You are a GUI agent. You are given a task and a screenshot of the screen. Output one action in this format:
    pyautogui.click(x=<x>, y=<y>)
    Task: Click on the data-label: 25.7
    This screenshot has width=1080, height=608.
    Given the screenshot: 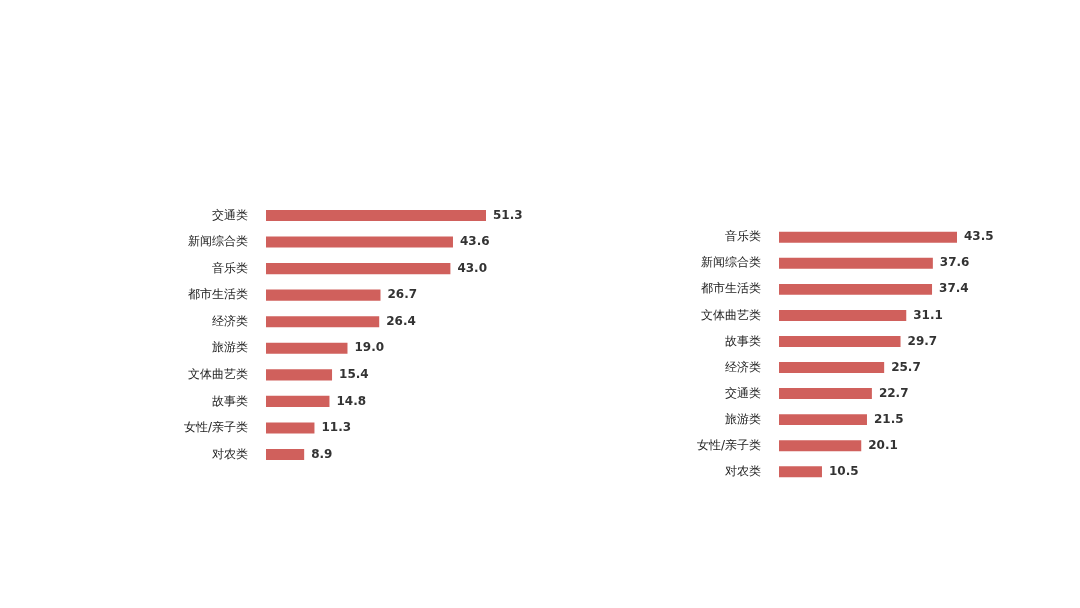 What is the action you would take?
    pyautogui.click(x=906, y=366)
    